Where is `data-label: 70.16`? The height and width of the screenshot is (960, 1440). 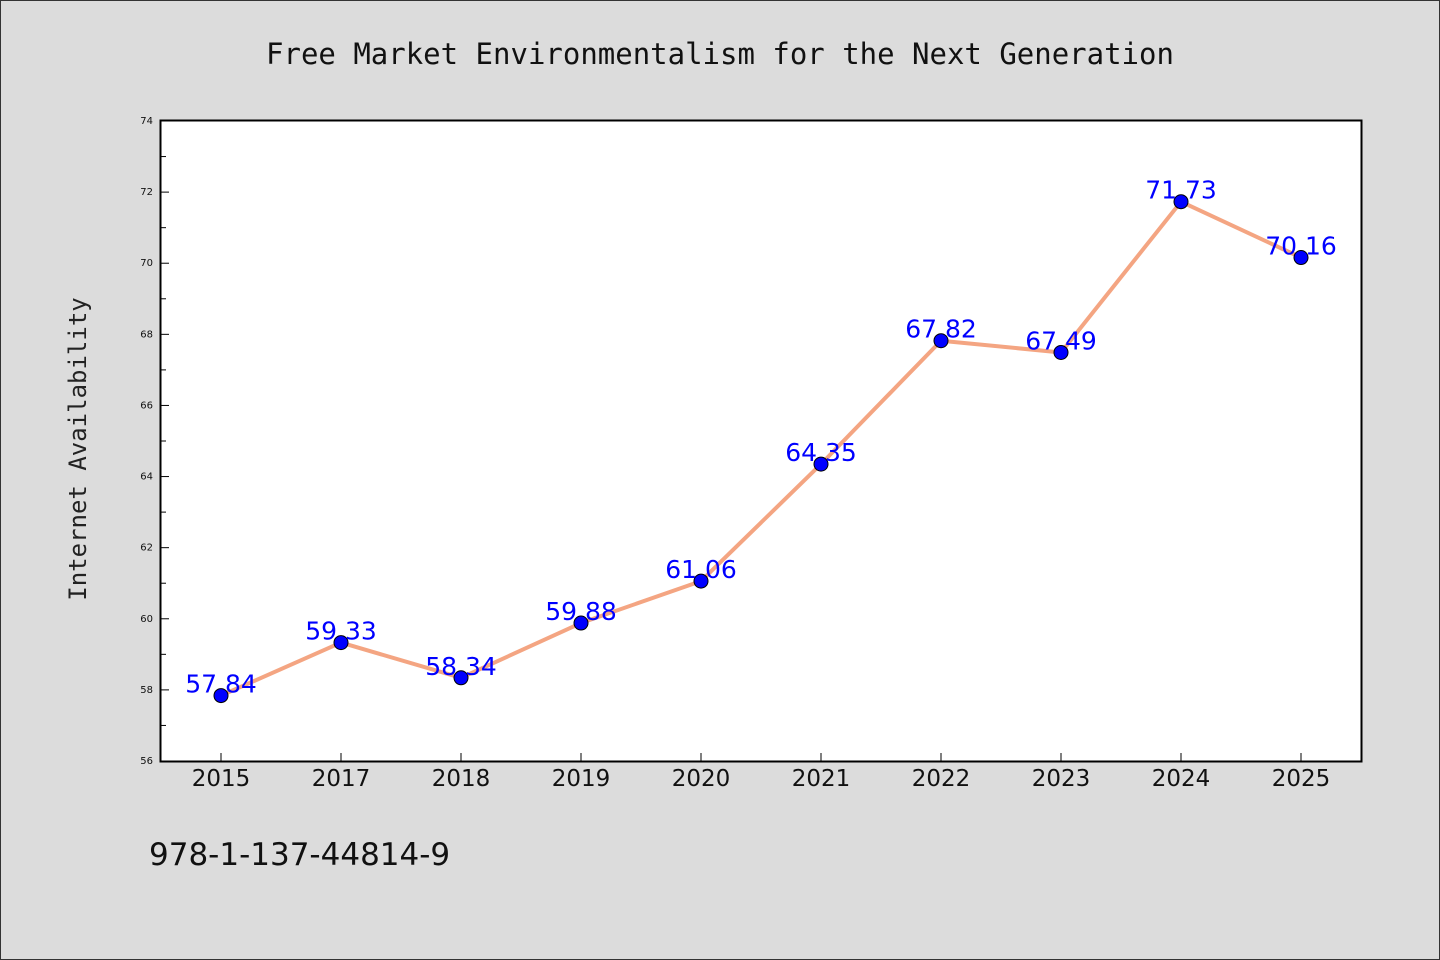 data-label: 70.16 is located at coordinates (1301, 246).